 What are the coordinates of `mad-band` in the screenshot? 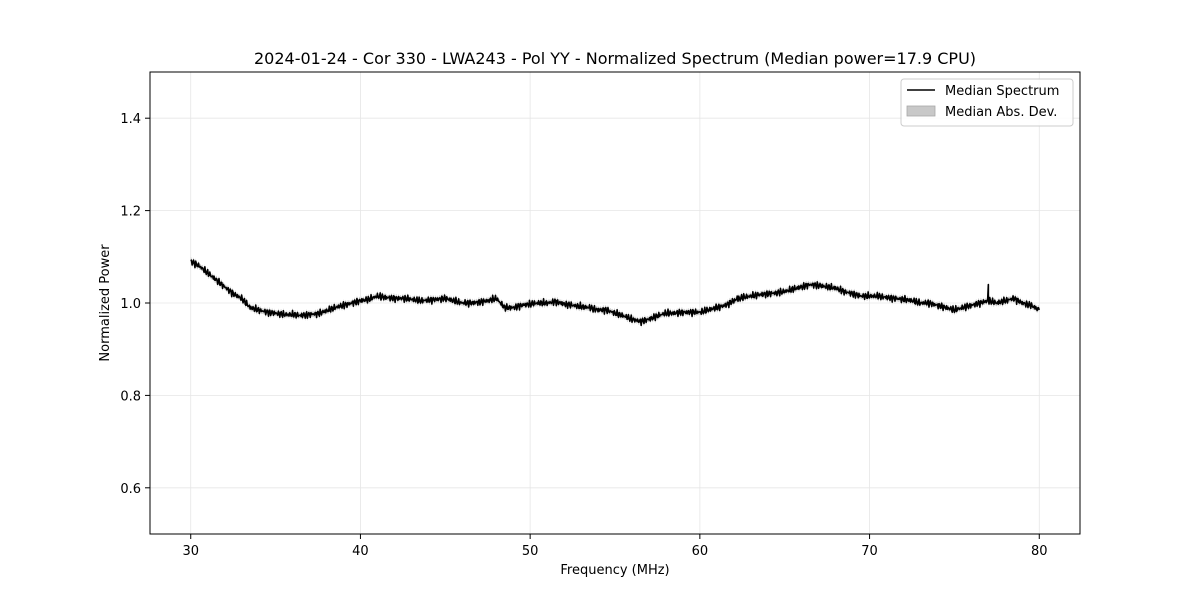 It's located at (615, 292).